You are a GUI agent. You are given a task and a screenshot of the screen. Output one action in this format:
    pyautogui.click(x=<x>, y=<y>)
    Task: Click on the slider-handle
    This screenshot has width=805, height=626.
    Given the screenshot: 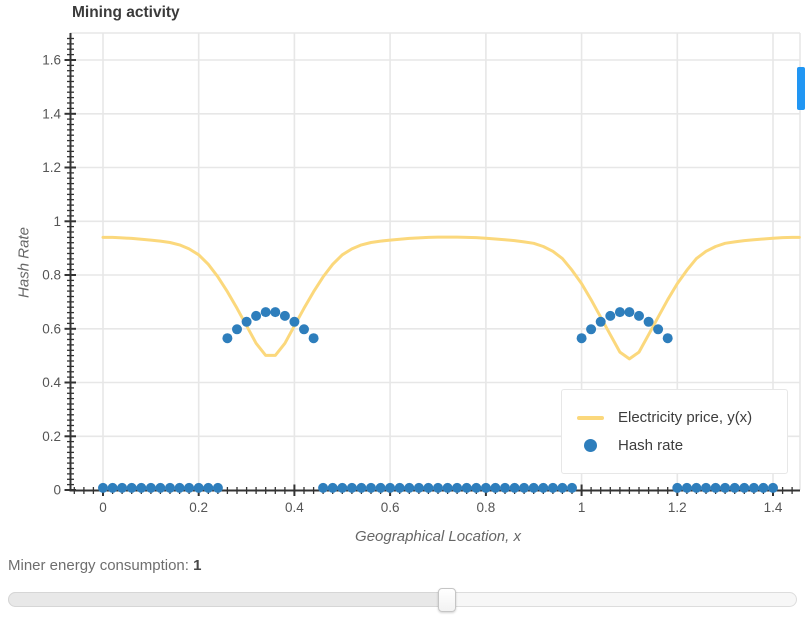 What is the action you would take?
    pyautogui.click(x=447, y=600)
    